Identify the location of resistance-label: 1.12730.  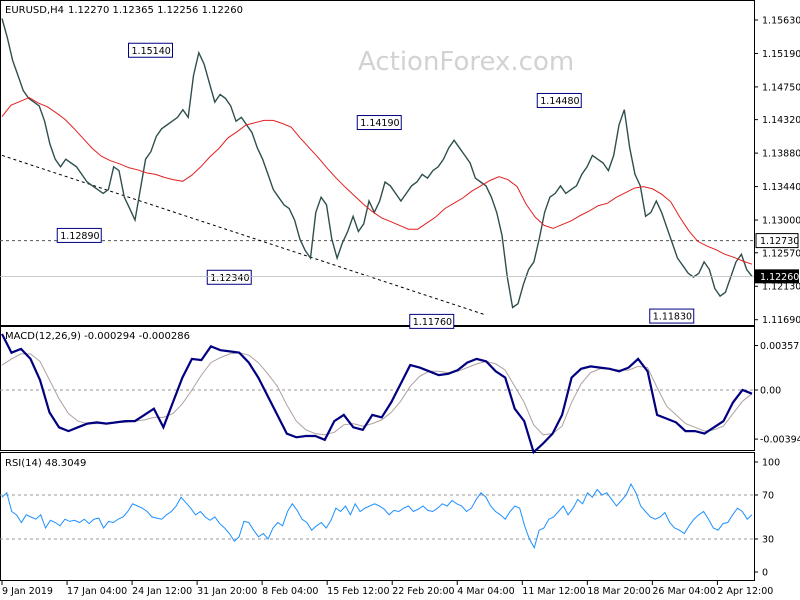
(779, 241).